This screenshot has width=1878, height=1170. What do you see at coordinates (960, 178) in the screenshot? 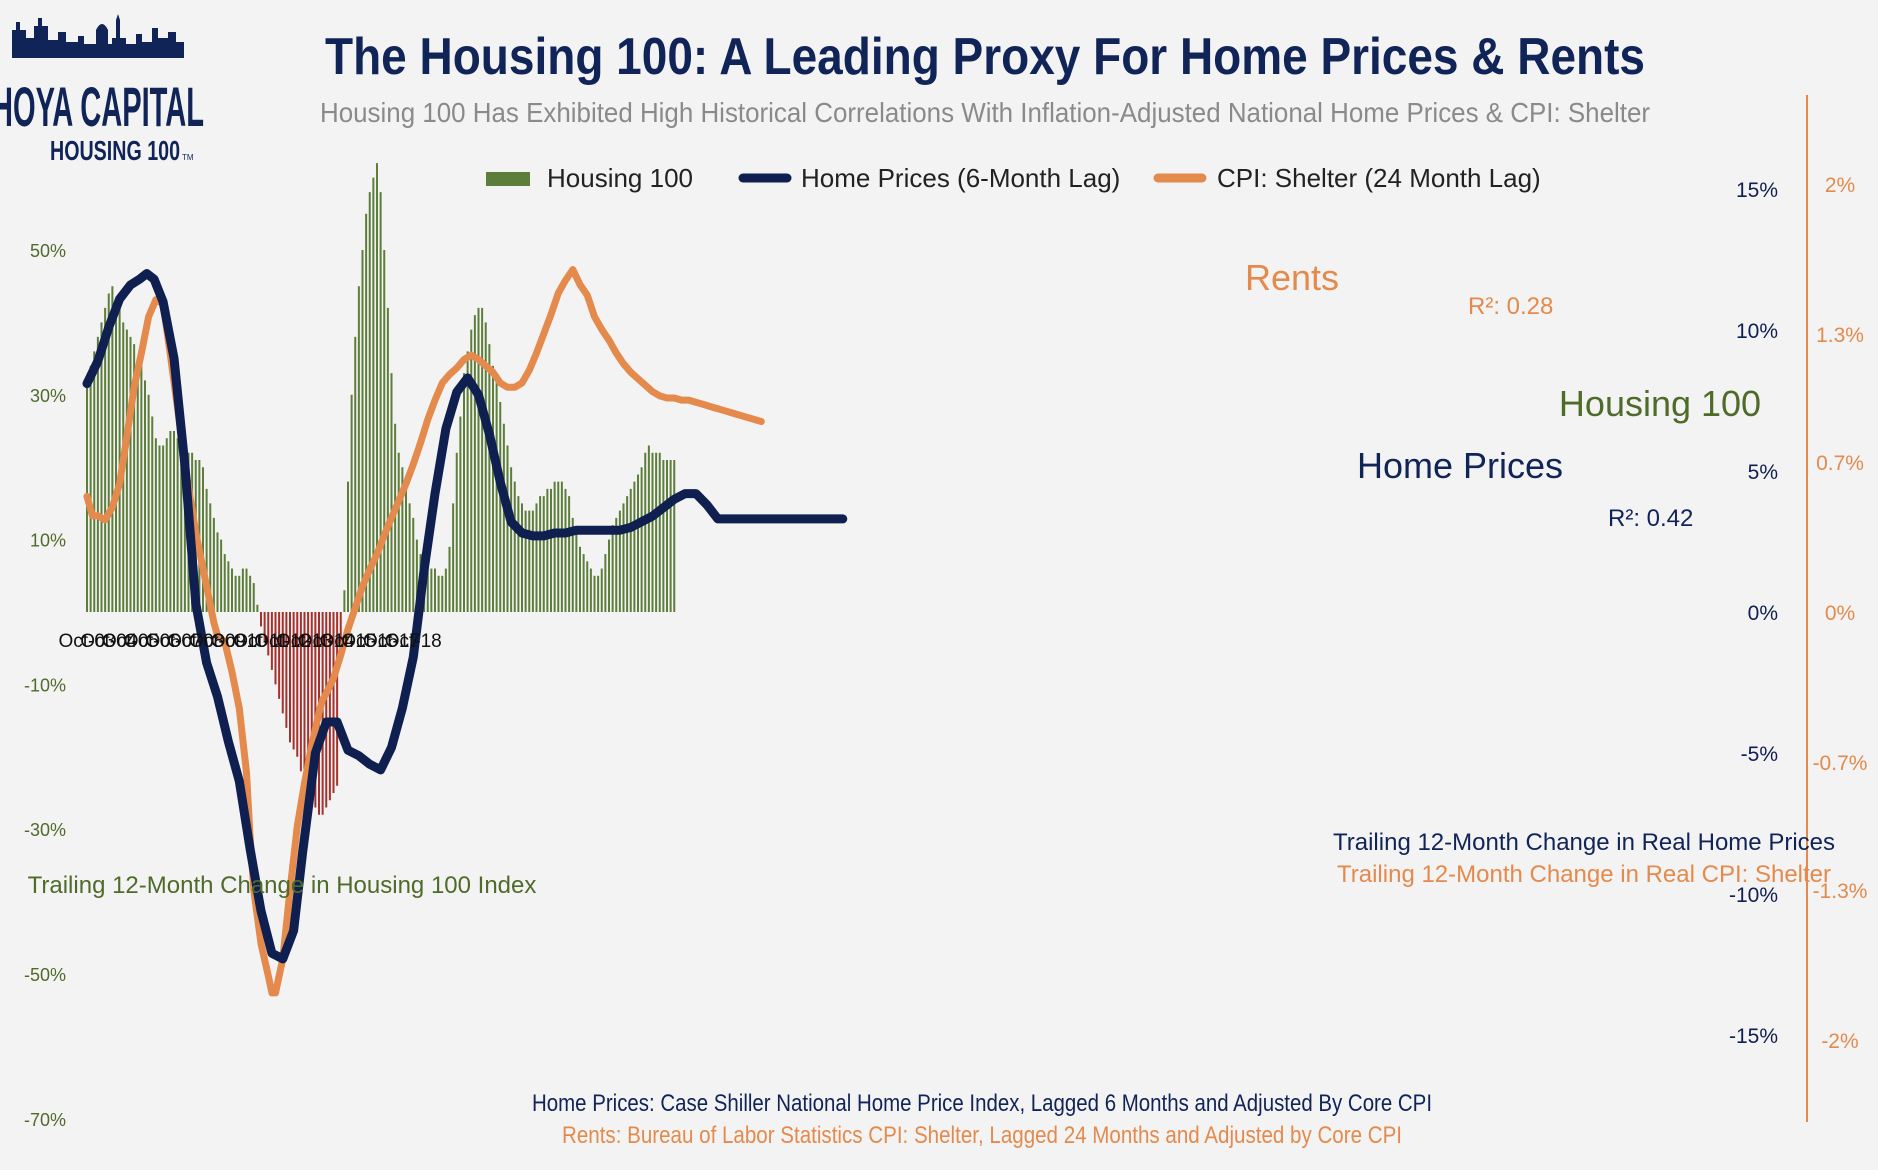
I see `legend-home-label: Home Prices (6-Month Lag)` at bounding box center [960, 178].